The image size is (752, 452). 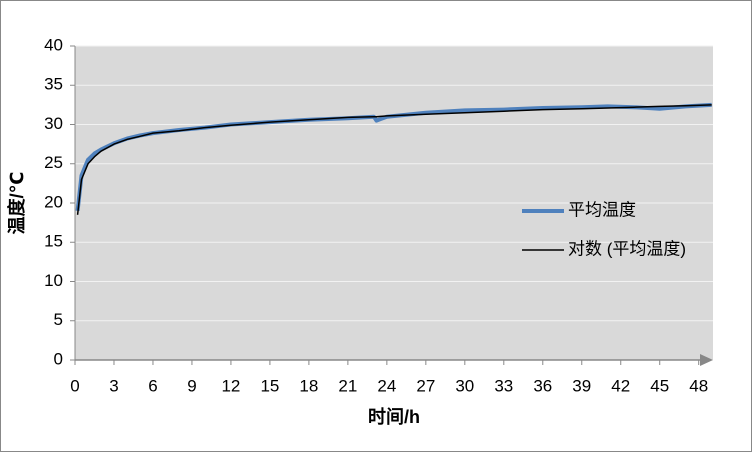 What do you see at coordinates (74, 385) in the screenshot?
I see `x-tick-label: 0` at bounding box center [74, 385].